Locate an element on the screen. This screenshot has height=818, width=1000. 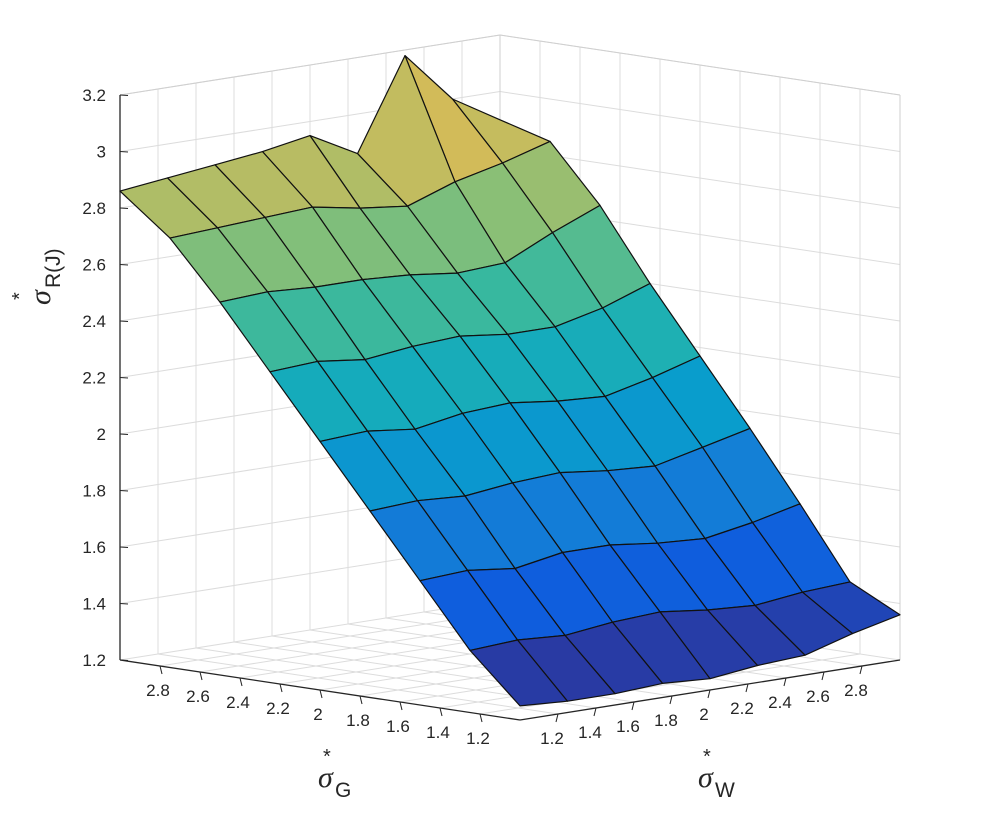
y-tick-label: 1.8 is located at coordinates (358, 720).